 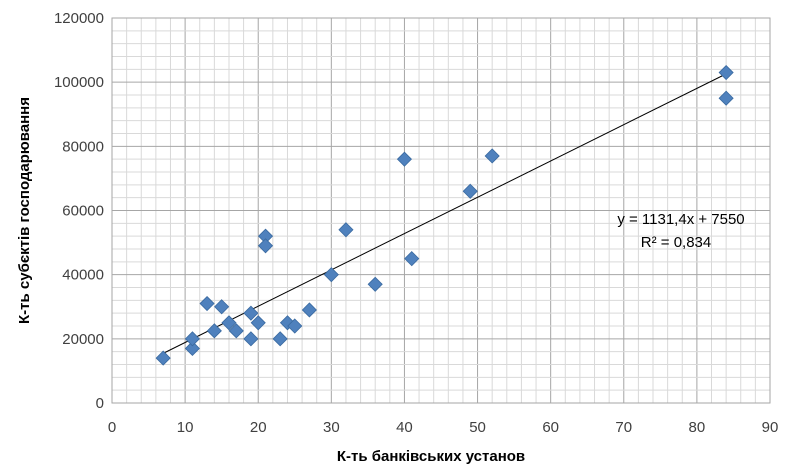 I want to click on x-tick-label: 80, so click(x=697, y=427).